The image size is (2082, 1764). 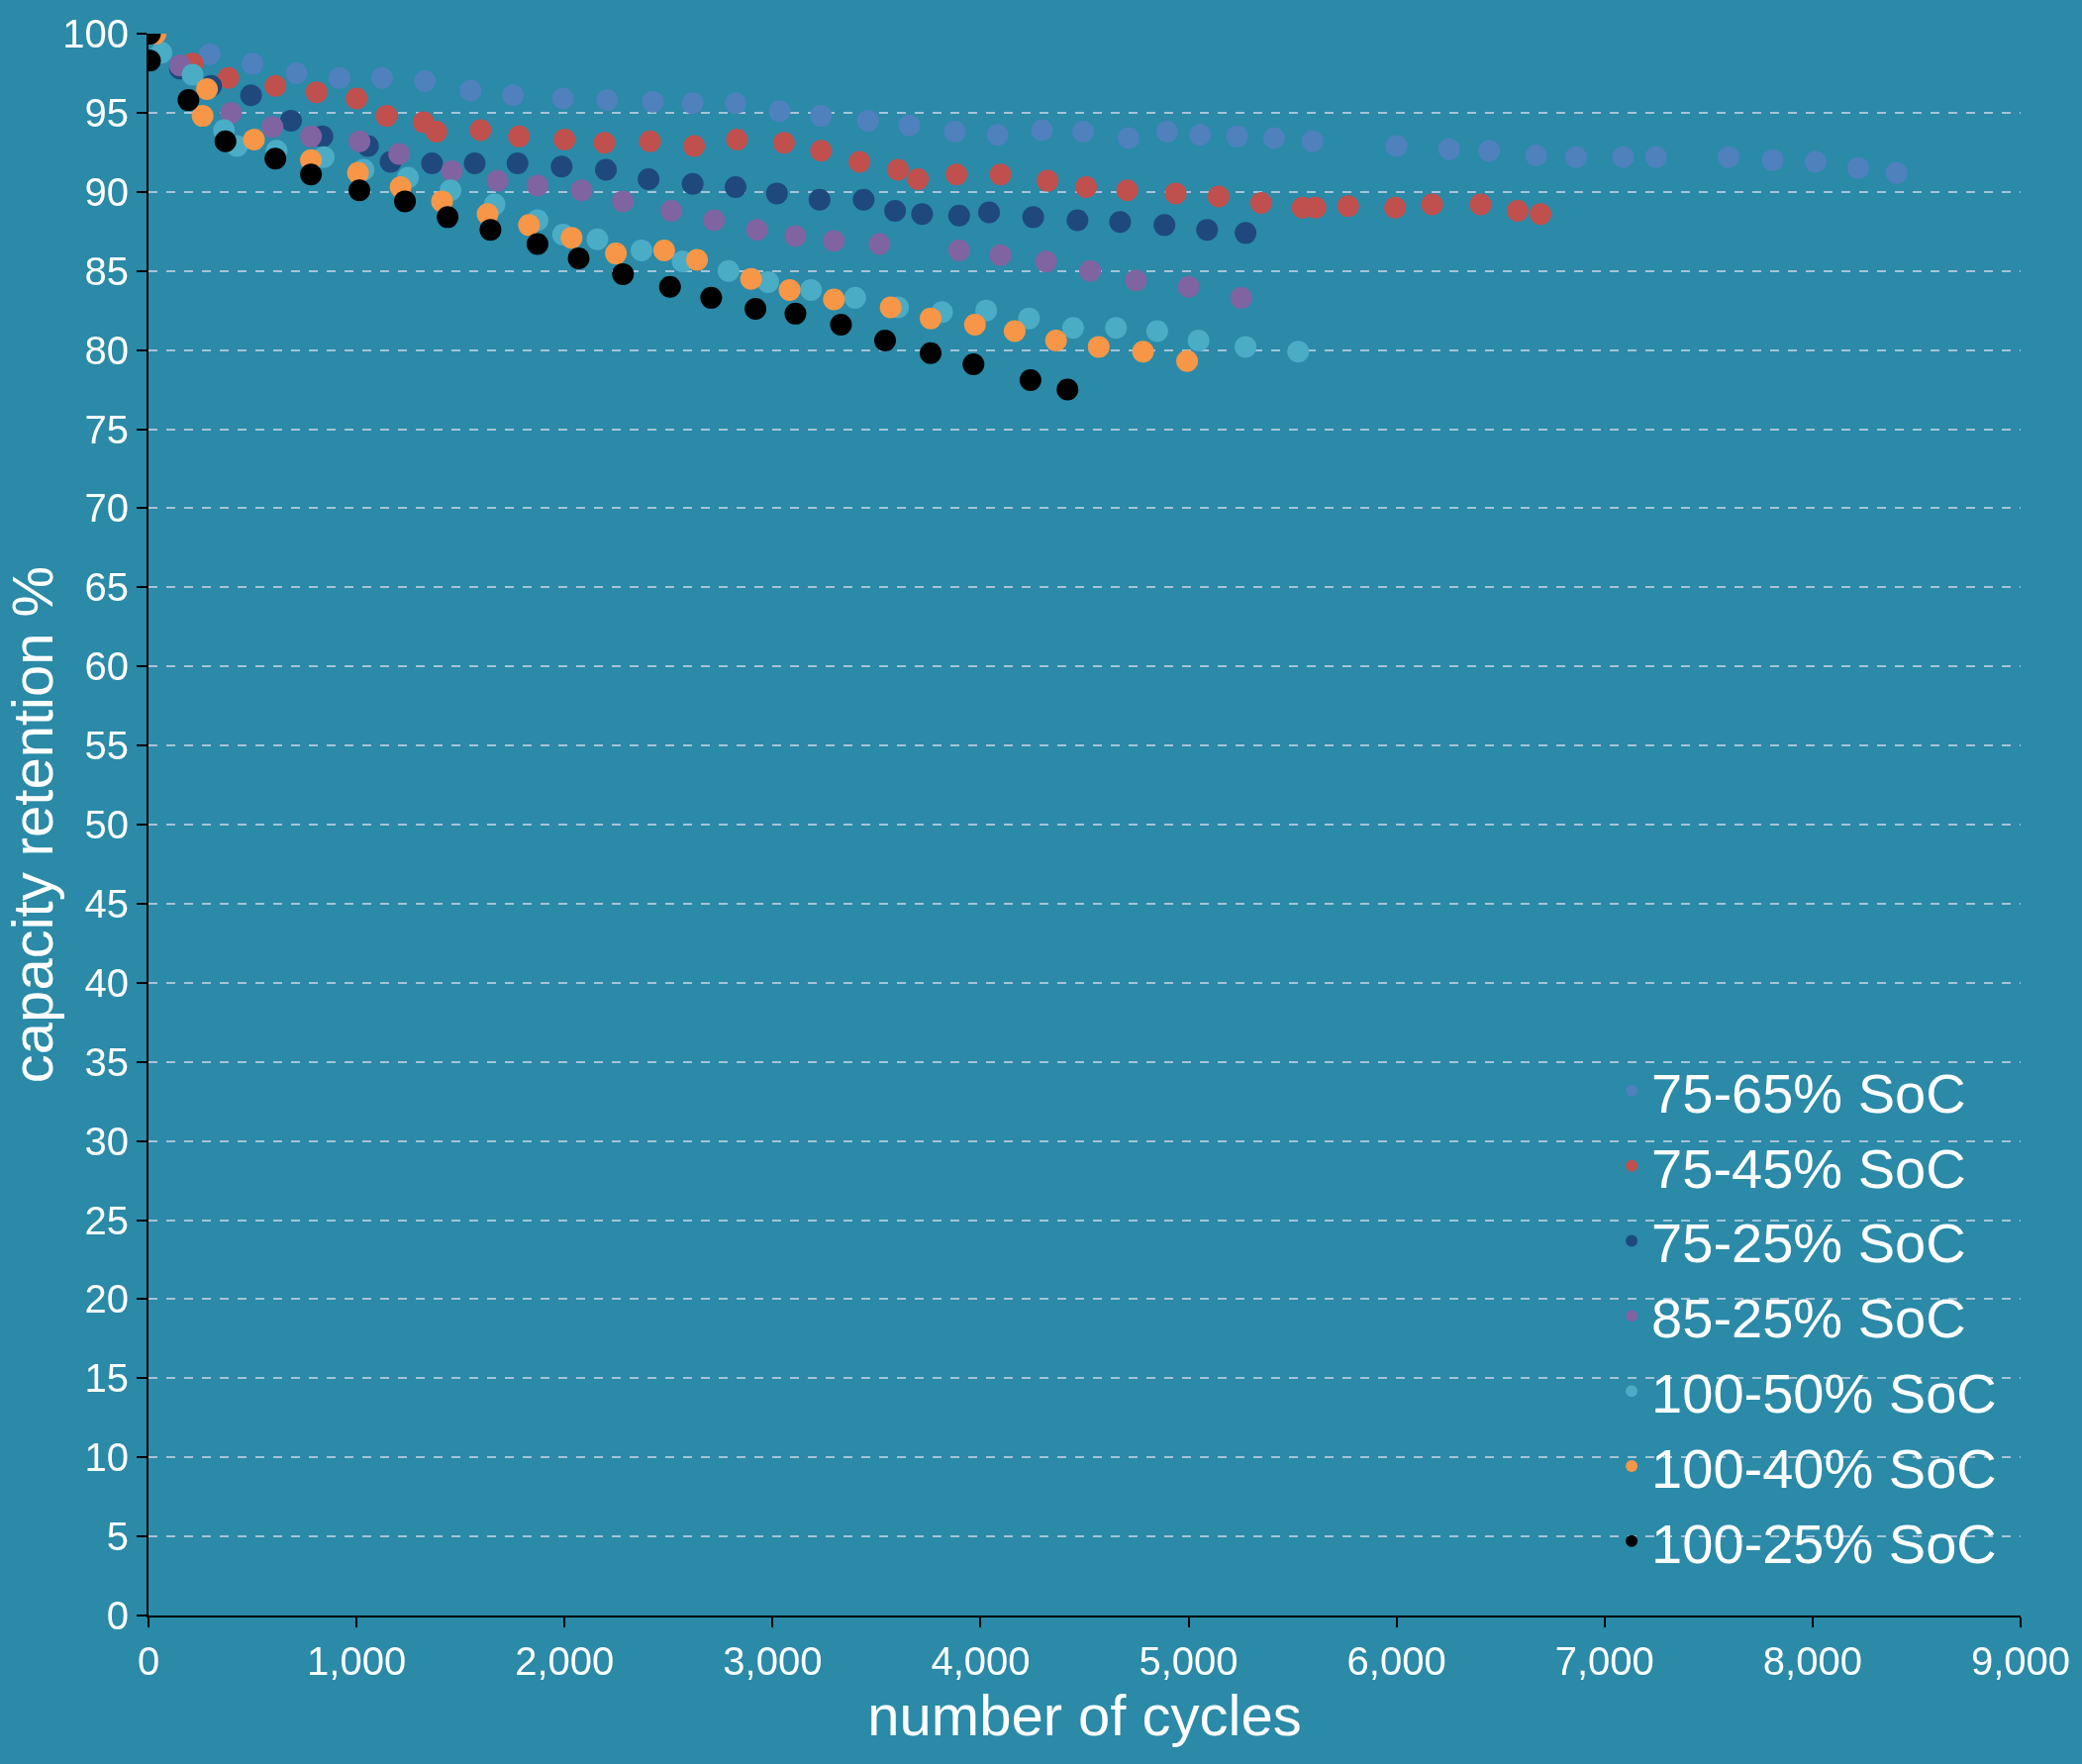 What do you see at coordinates (2021, 1661) in the screenshot?
I see `x-tick-label: 9,000` at bounding box center [2021, 1661].